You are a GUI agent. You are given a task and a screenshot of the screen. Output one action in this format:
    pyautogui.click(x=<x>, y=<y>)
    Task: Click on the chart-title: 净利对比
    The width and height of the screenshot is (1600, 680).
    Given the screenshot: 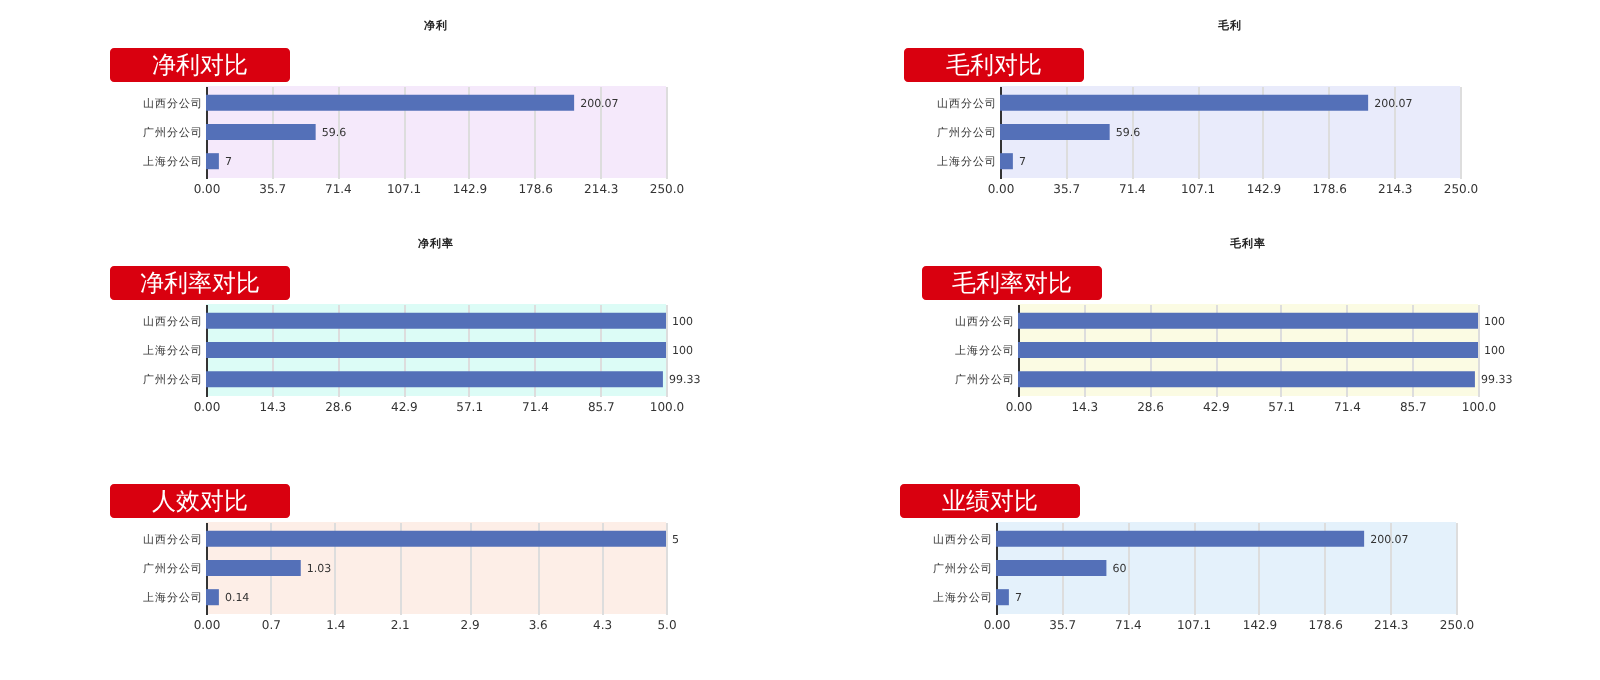 What is the action you would take?
    pyautogui.click(x=200, y=65)
    